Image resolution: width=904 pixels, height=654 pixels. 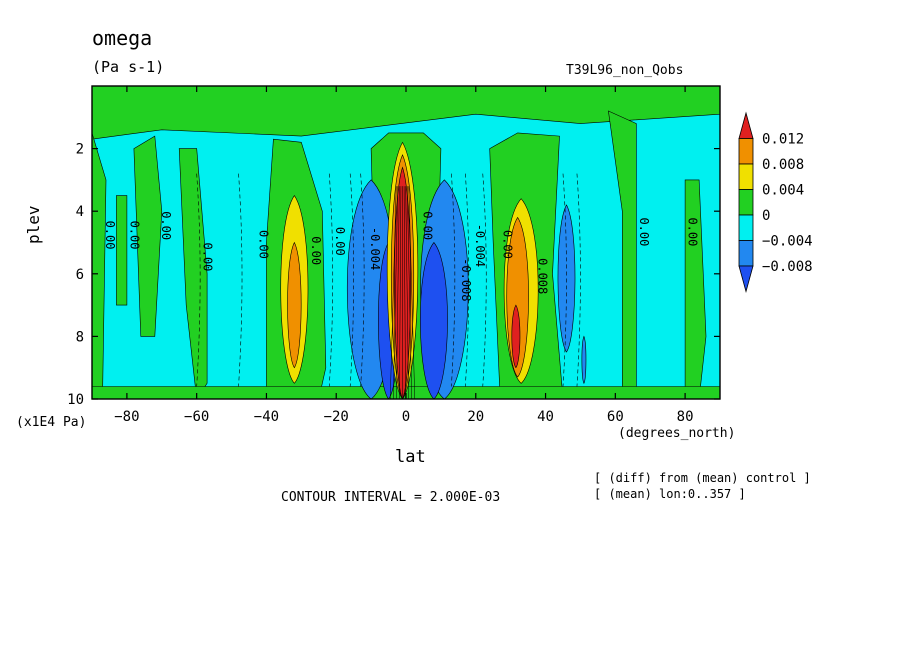 What do you see at coordinates (406, 113) in the screenshot?
I see `positive-band-top` at bounding box center [406, 113].